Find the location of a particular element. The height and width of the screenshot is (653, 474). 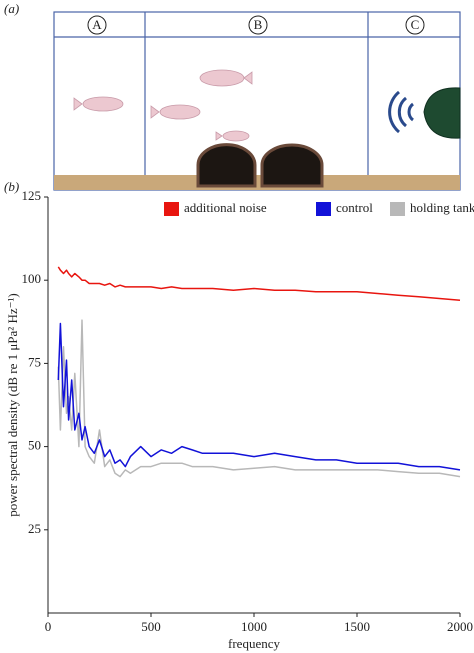

x-tick-label: 1000 is located at coordinates (254, 626).